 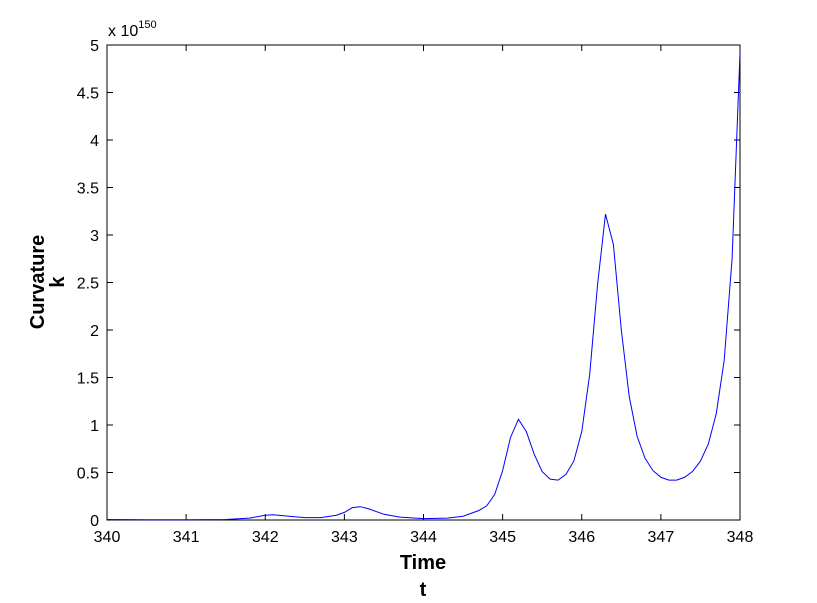 I want to click on x-tick-label: 345, so click(x=502, y=537).